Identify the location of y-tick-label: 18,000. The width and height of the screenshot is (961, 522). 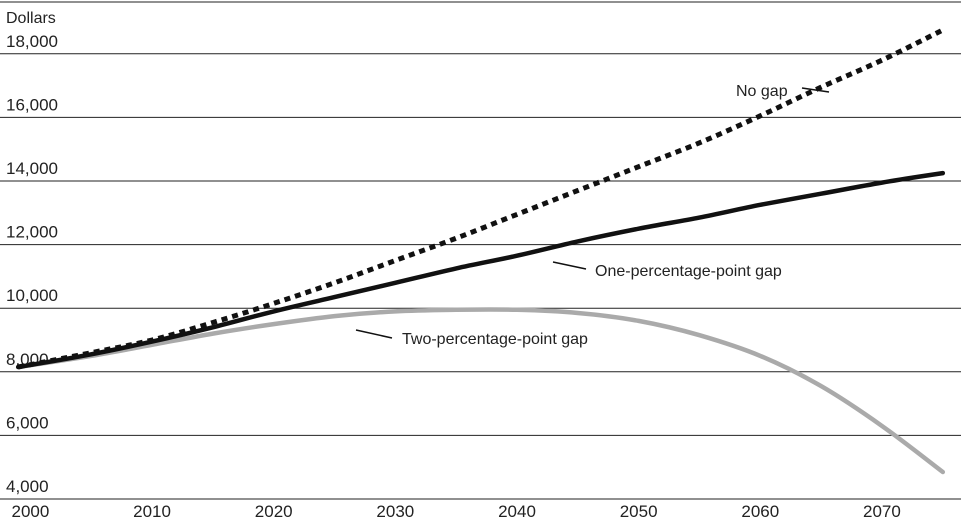
(32, 41).